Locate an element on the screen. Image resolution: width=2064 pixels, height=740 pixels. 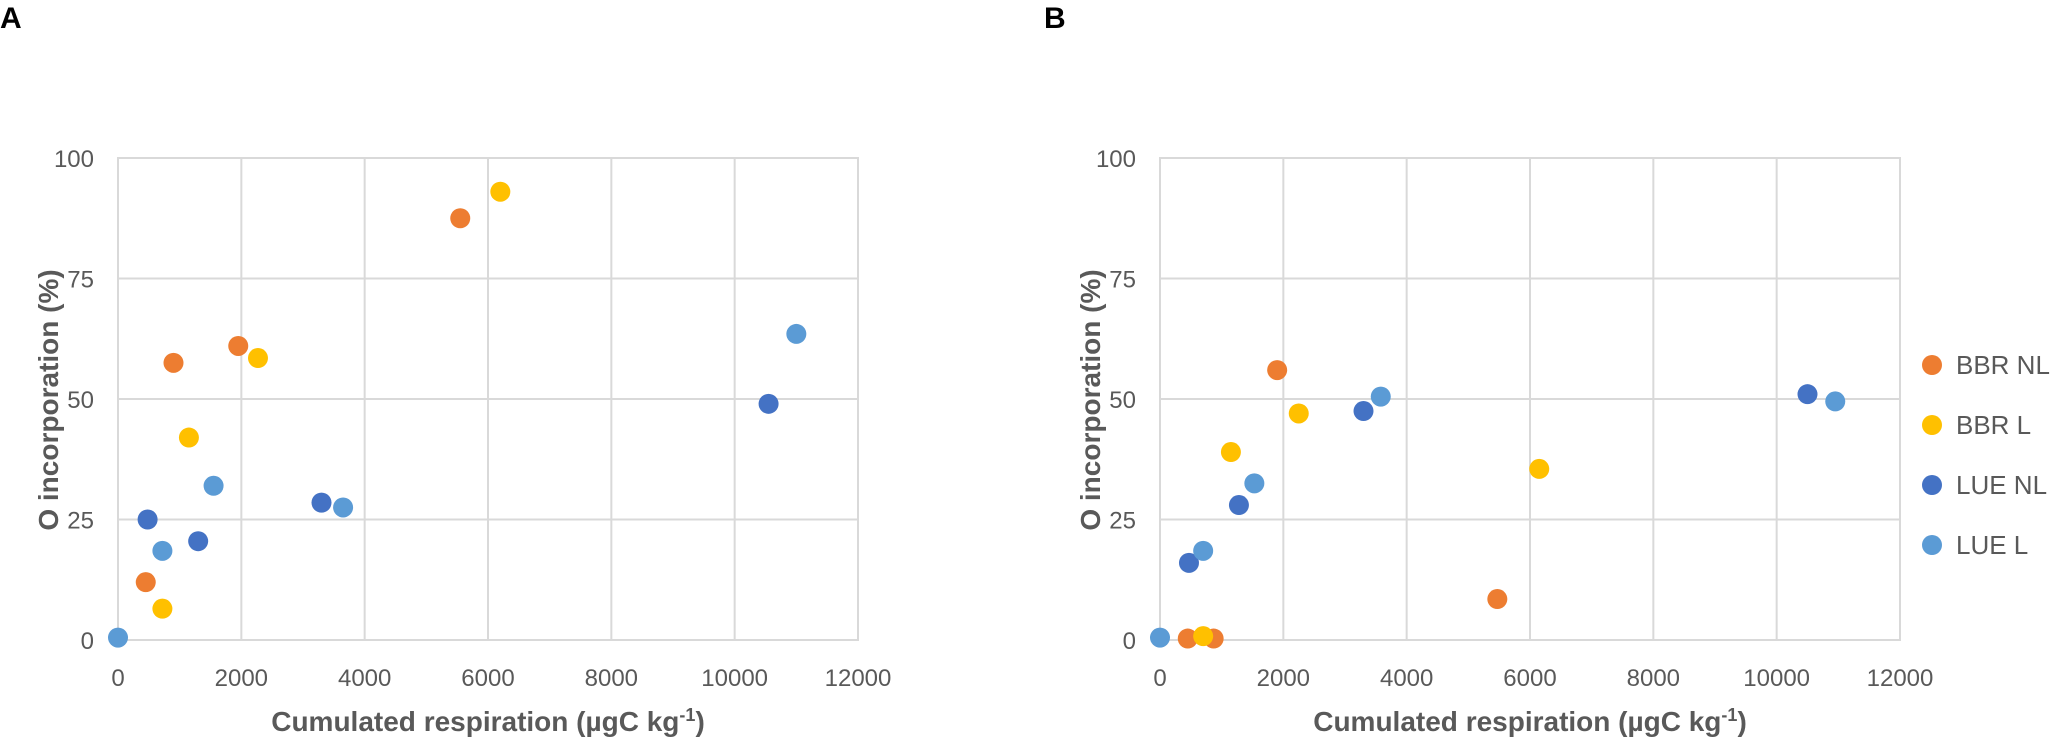
panel-a-x-axis-title: Cumulated respiration (µgC kg-1) is located at coordinates (488, 721).